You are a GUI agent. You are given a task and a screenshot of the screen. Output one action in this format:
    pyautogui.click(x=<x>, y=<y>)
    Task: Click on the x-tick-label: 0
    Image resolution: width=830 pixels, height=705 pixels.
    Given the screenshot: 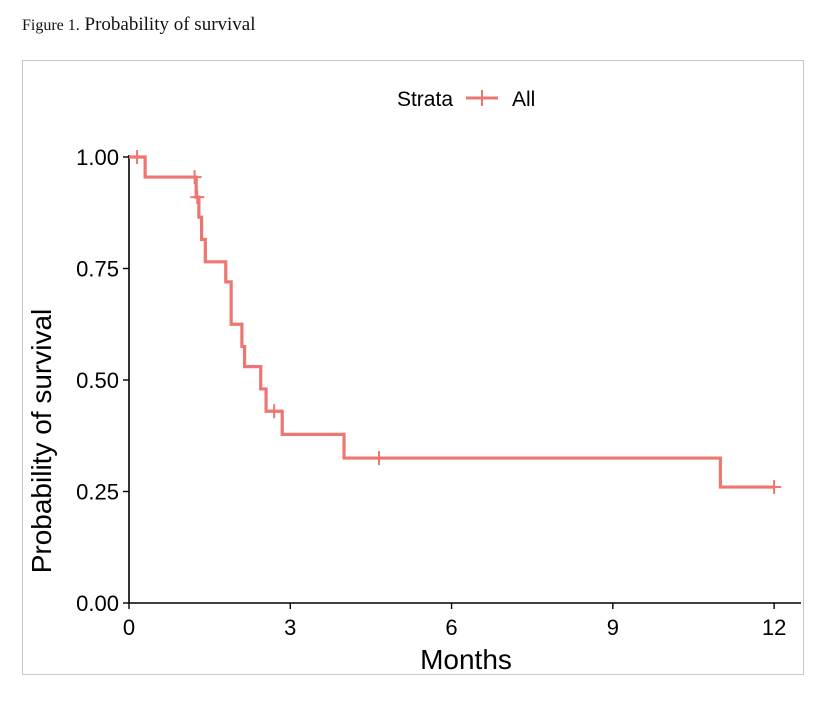 What is the action you would take?
    pyautogui.click(x=129, y=627)
    